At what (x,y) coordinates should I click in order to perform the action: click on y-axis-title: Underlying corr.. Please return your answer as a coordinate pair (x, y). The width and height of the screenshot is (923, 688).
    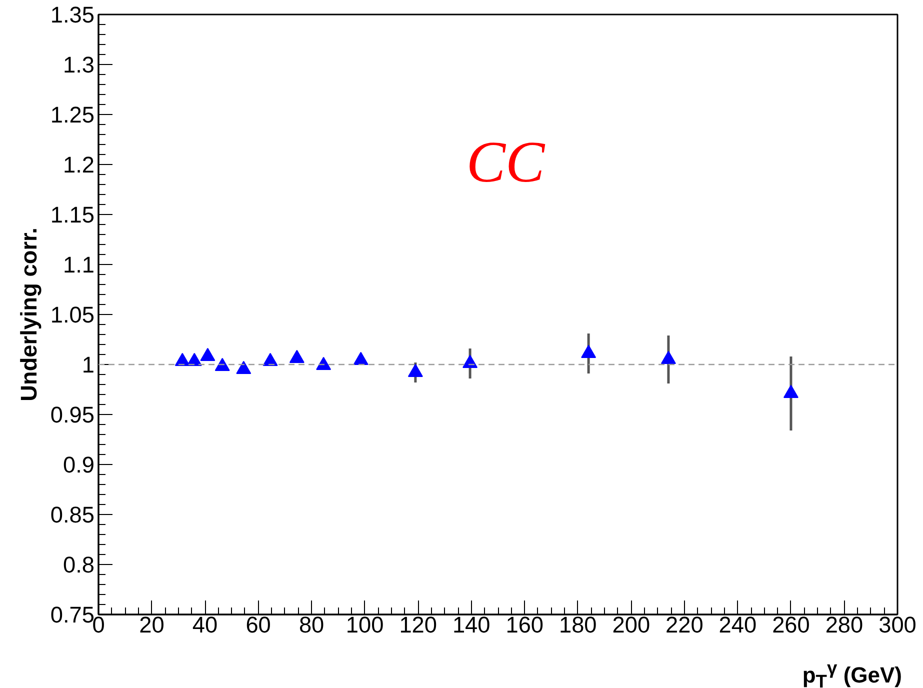
    Looking at the image, I should click on (28, 315).